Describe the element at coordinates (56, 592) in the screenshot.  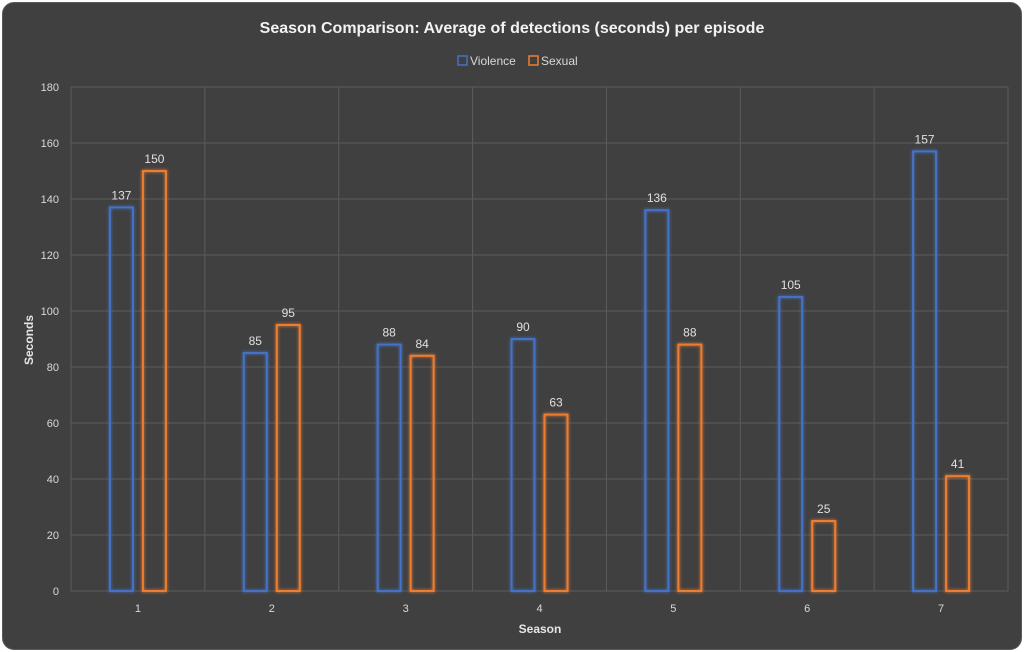
I see `y-tick-label: 0` at that location.